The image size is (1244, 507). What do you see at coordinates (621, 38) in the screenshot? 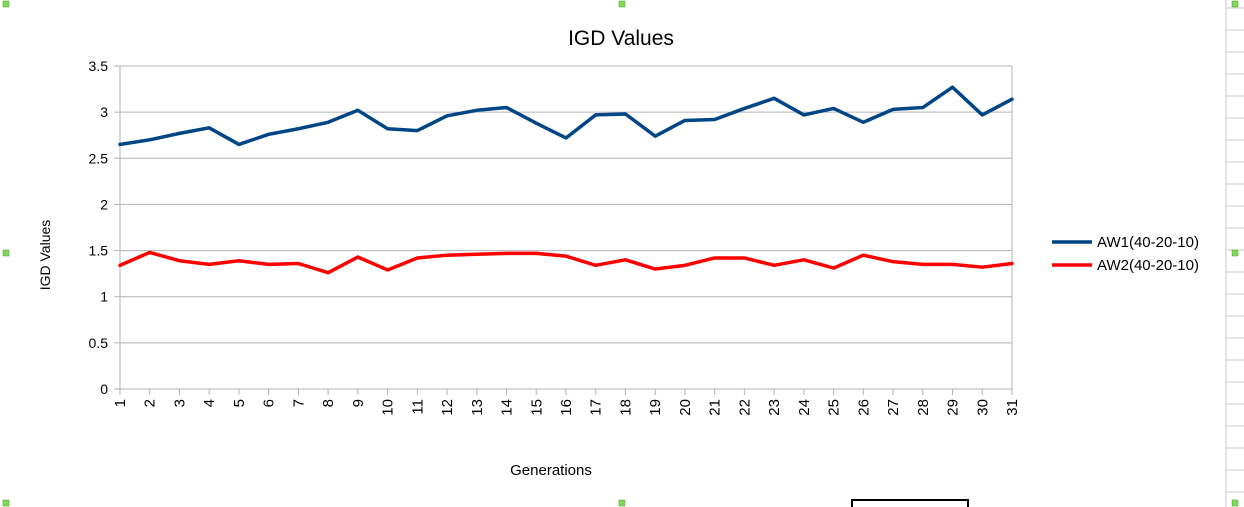
I see `chart-title: IGD Values` at bounding box center [621, 38].